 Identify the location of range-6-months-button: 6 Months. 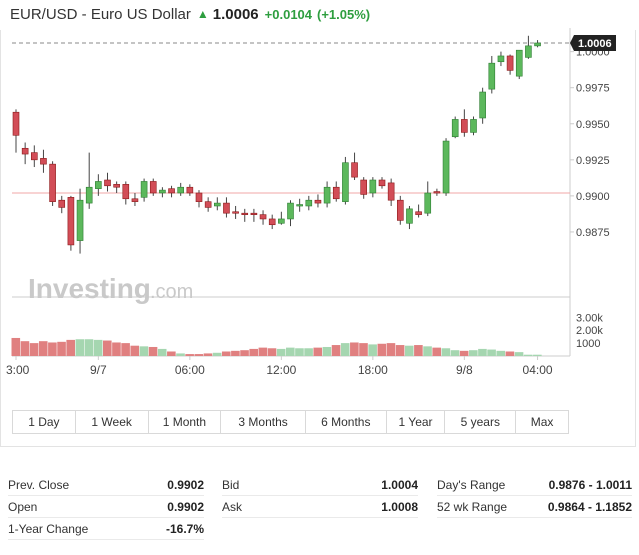
(346, 422).